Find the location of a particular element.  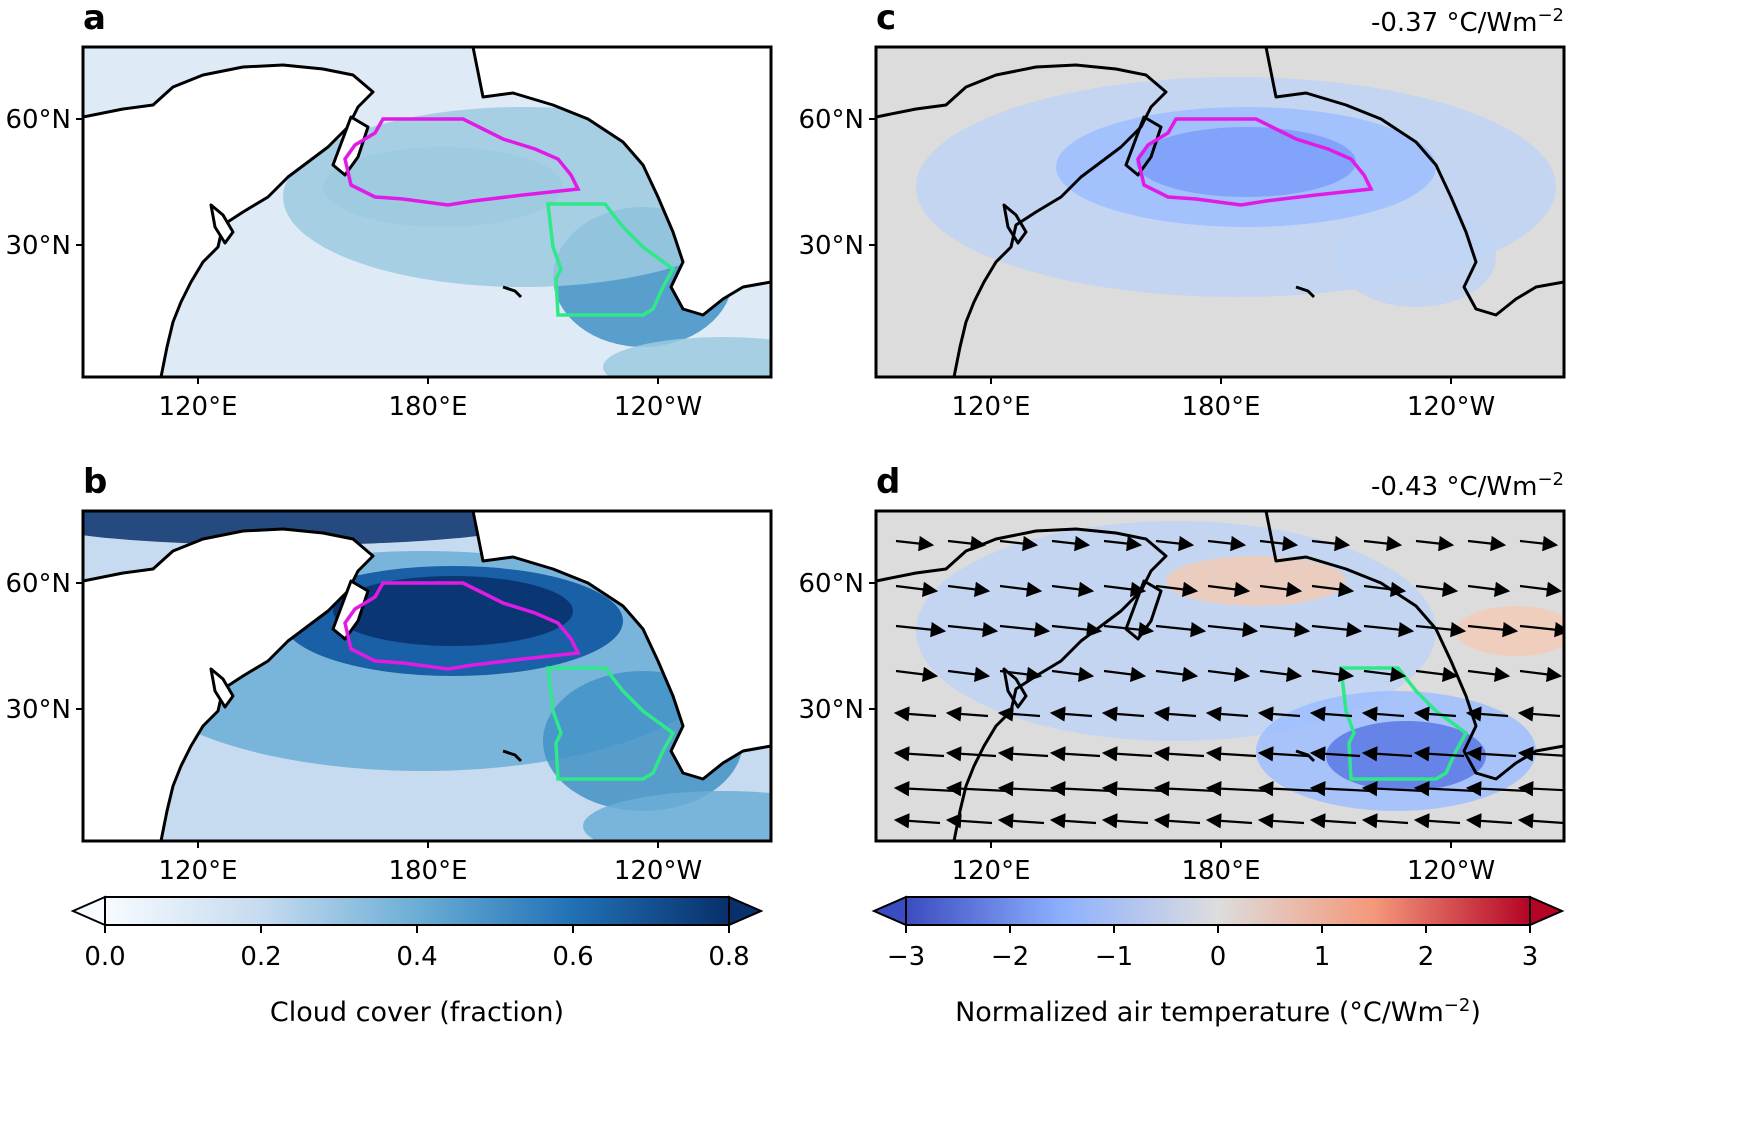

colorbar-tick-label: 0.2 is located at coordinates (260, 957).